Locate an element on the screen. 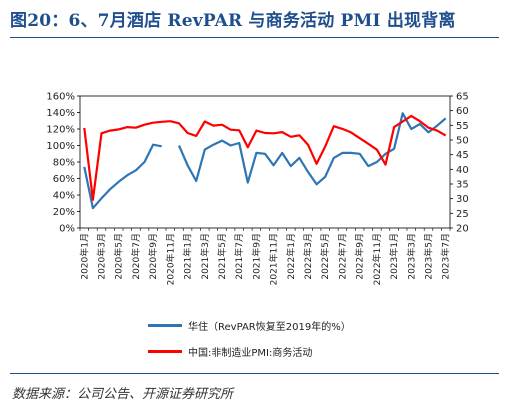 Image resolution: width=507 pixels, height=413 pixels. y-right-tick-label: 55 is located at coordinates (462, 126).